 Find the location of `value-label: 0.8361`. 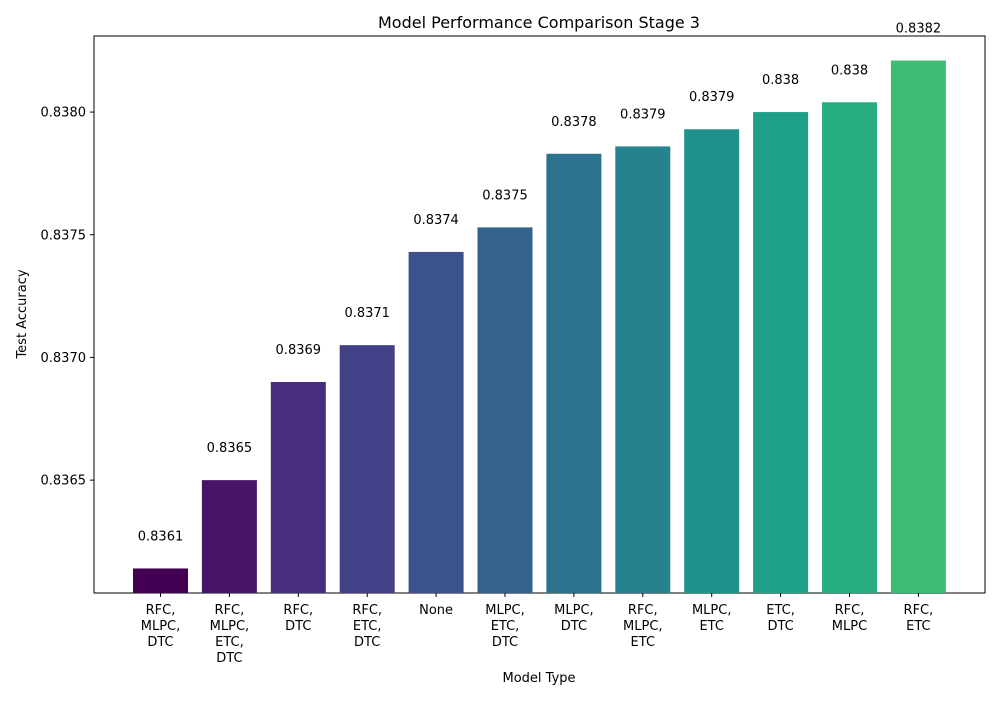

value-label: 0.8361 is located at coordinates (161, 536).